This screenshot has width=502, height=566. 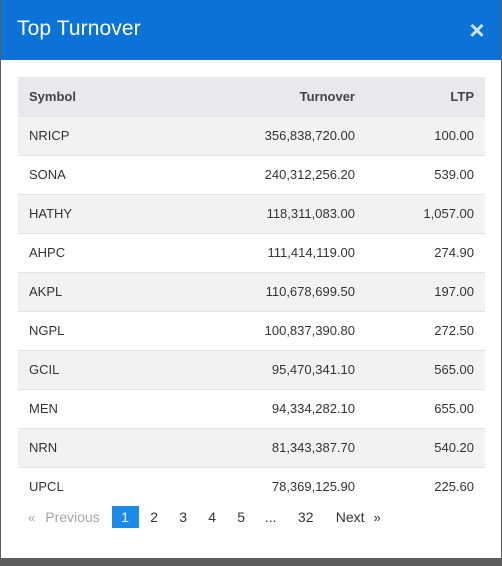 What do you see at coordinates (377, 517) in the screenshot?
I see `double-chevron-right-icon: »` at bounding box center [377, 517].